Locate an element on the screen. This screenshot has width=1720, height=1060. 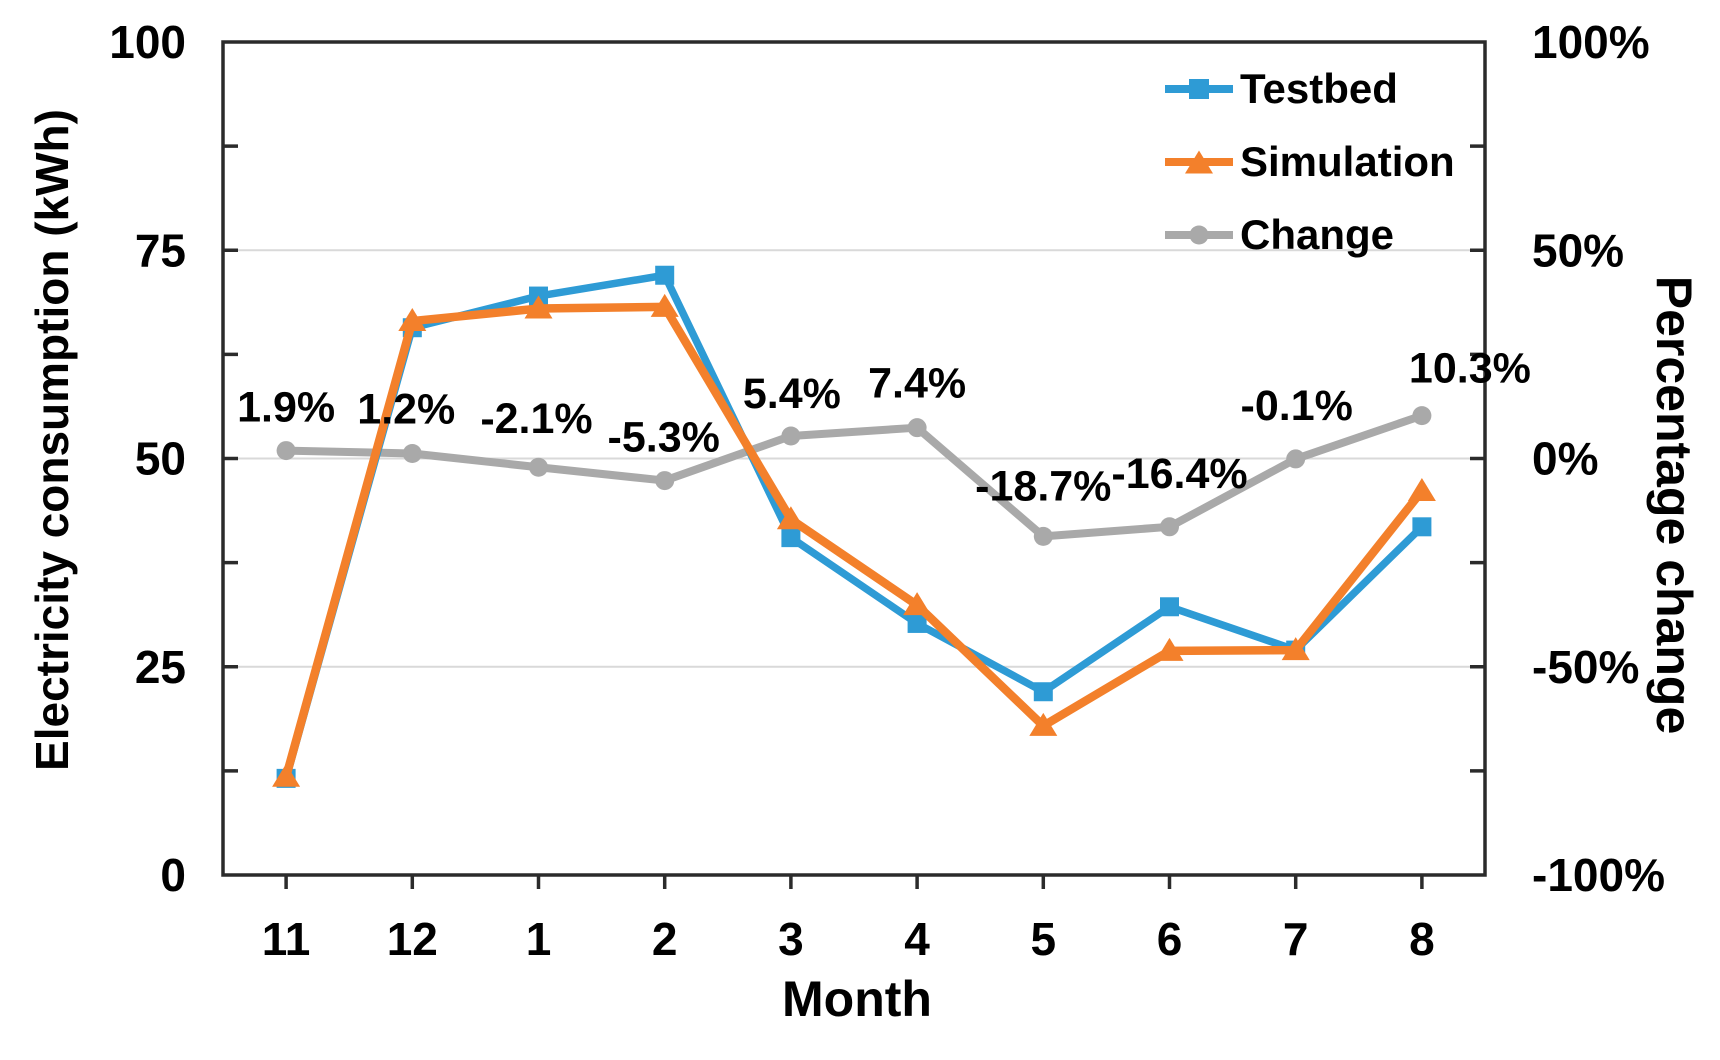
change-data-label: -16.4% is located at coordinates (1179, 474).